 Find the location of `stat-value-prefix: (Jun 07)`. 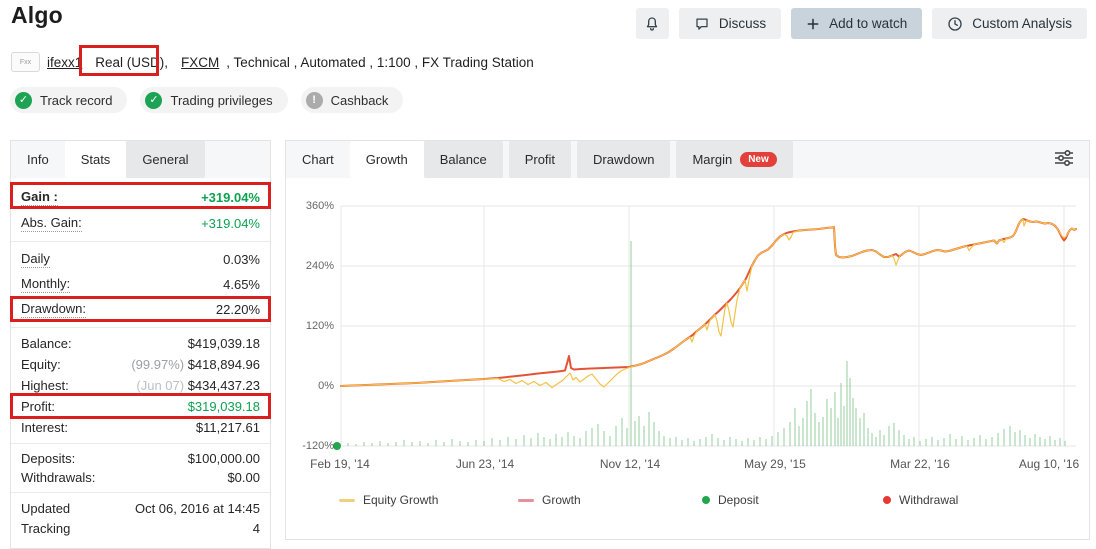

stat-value-prefix: (Jun 07) is located at coordinates (162, 385).